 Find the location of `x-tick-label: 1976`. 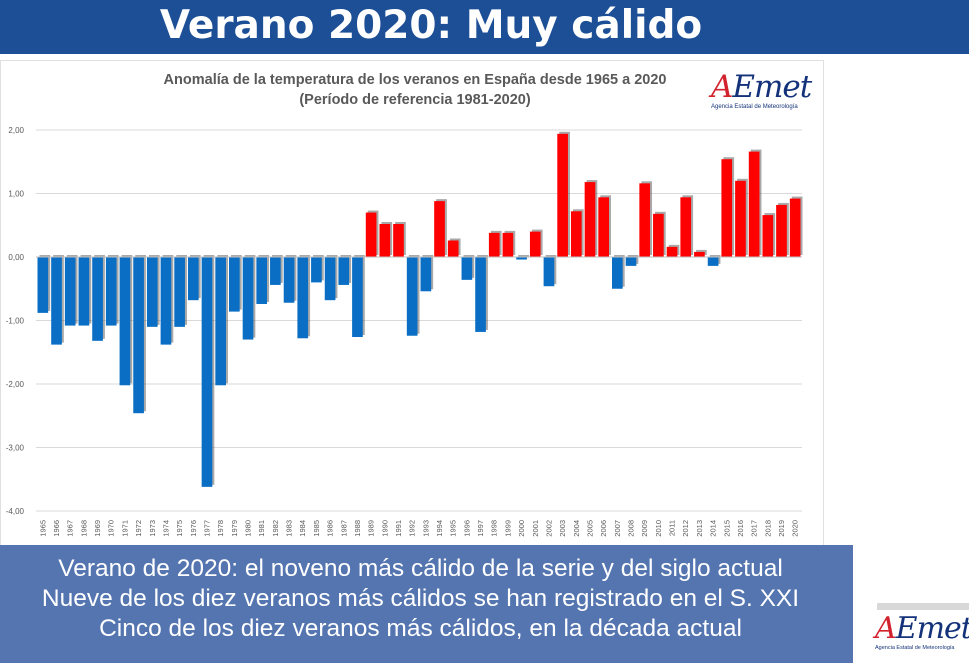

x-tick-label: 1976 is located at coordinates (193, 528).